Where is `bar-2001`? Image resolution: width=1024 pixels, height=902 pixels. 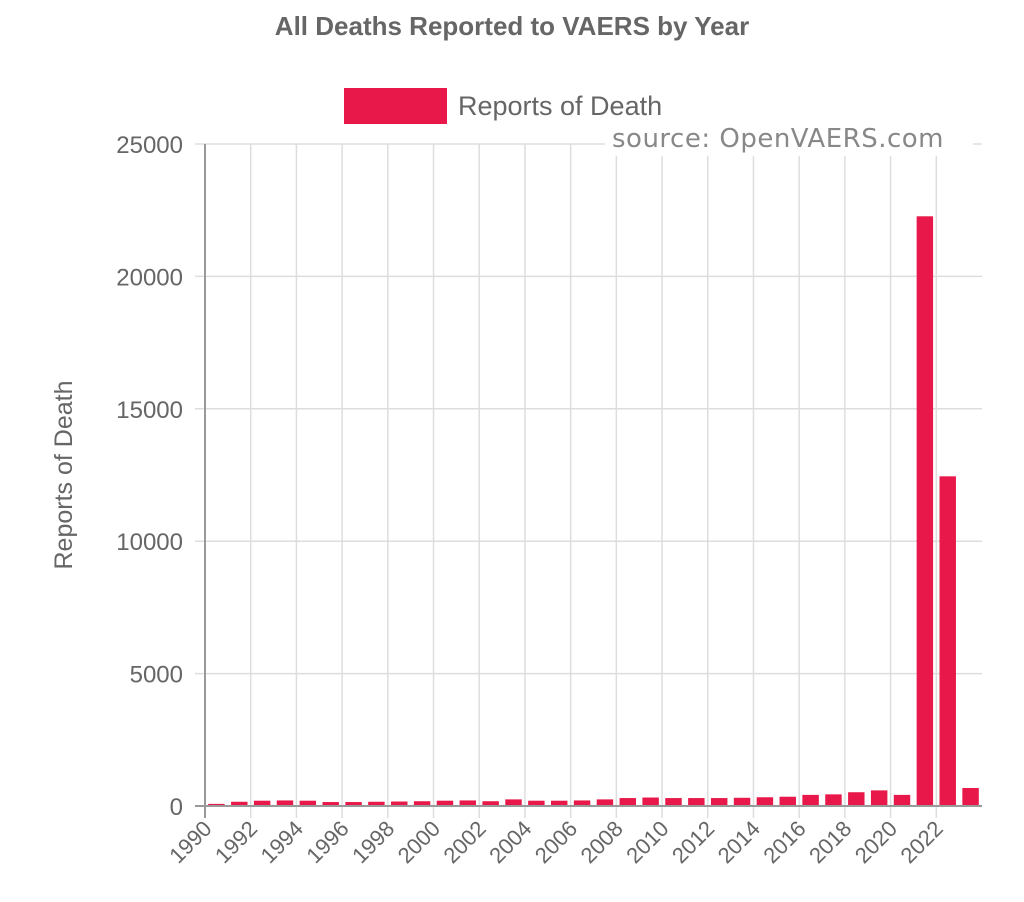
bar-2001 is located at coordinates (468, 803).